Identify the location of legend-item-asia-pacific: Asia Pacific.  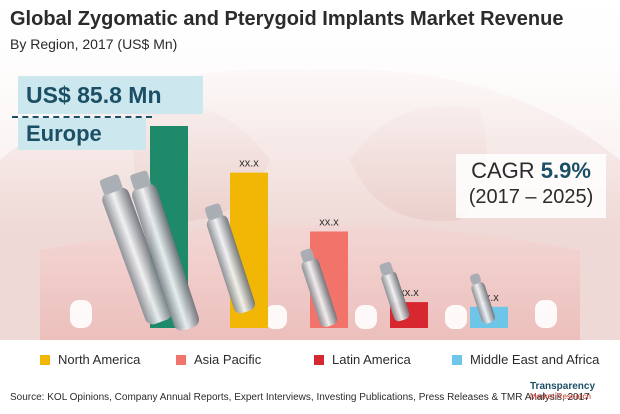
(218, 359).